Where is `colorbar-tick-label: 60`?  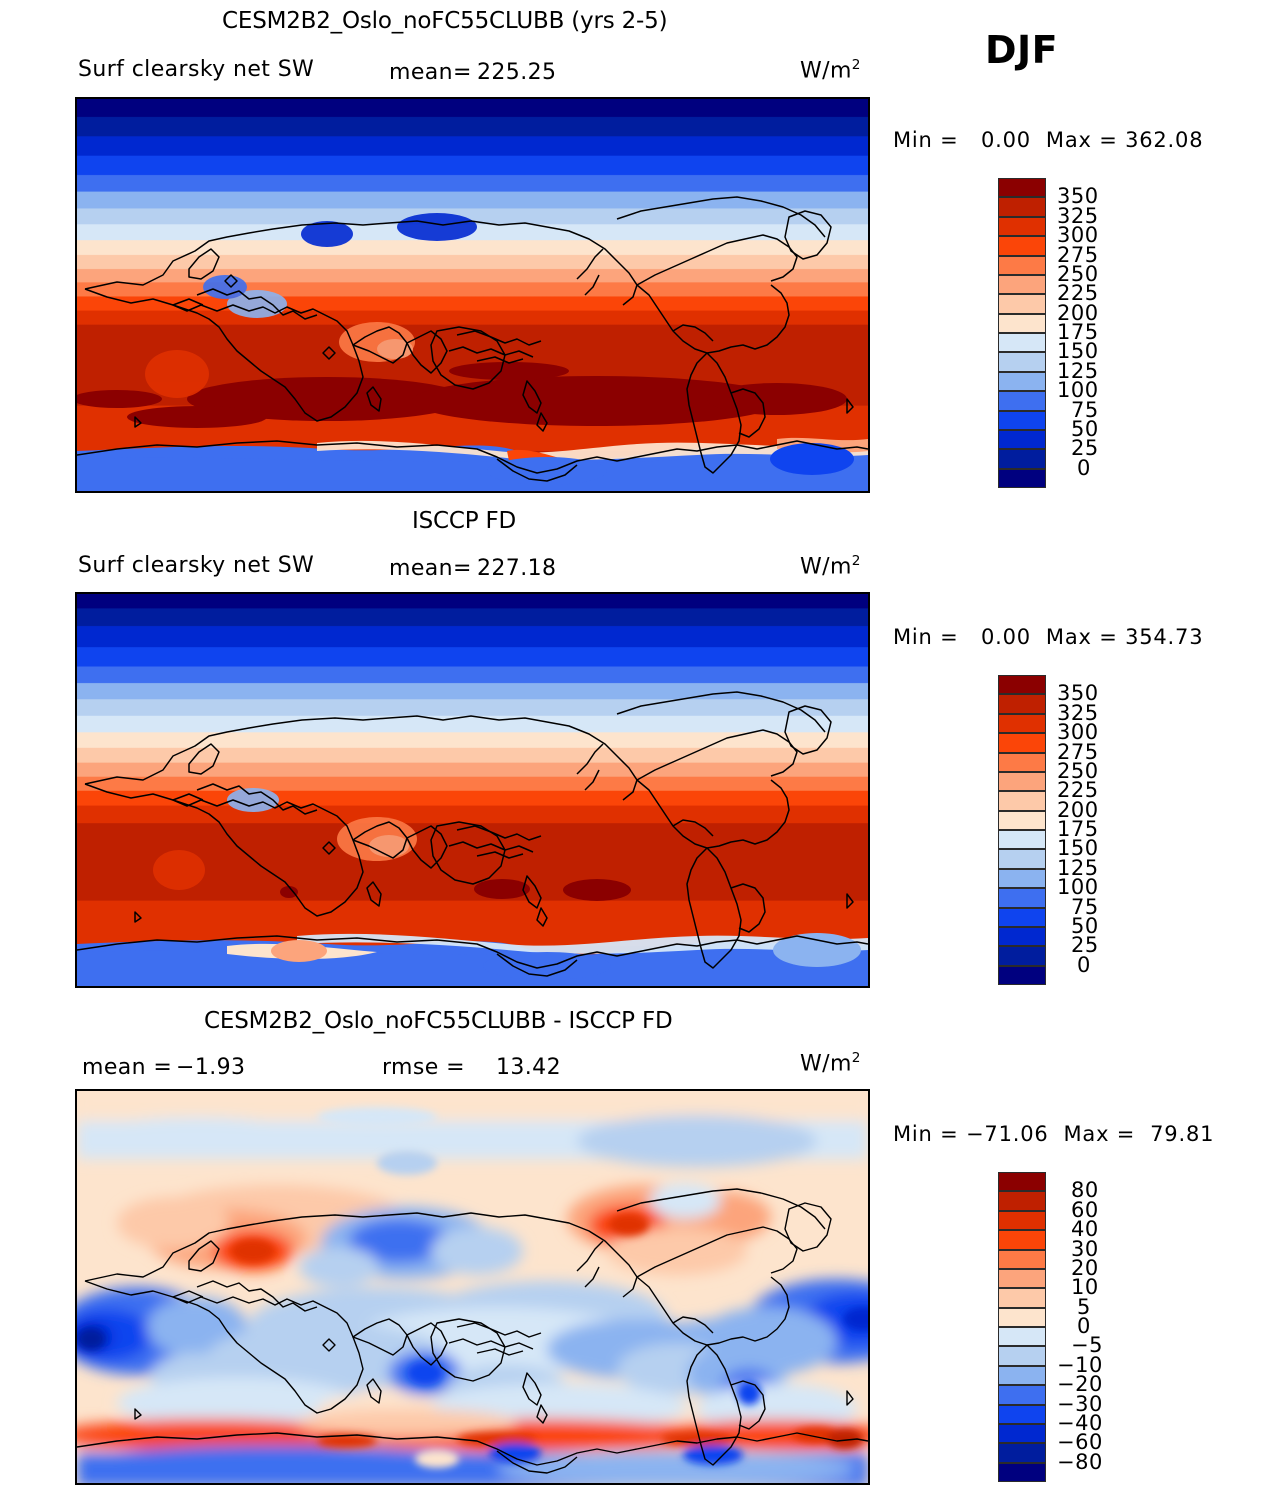
colorbar-tick-label: 60 is located at coordinates (1085, 1209).